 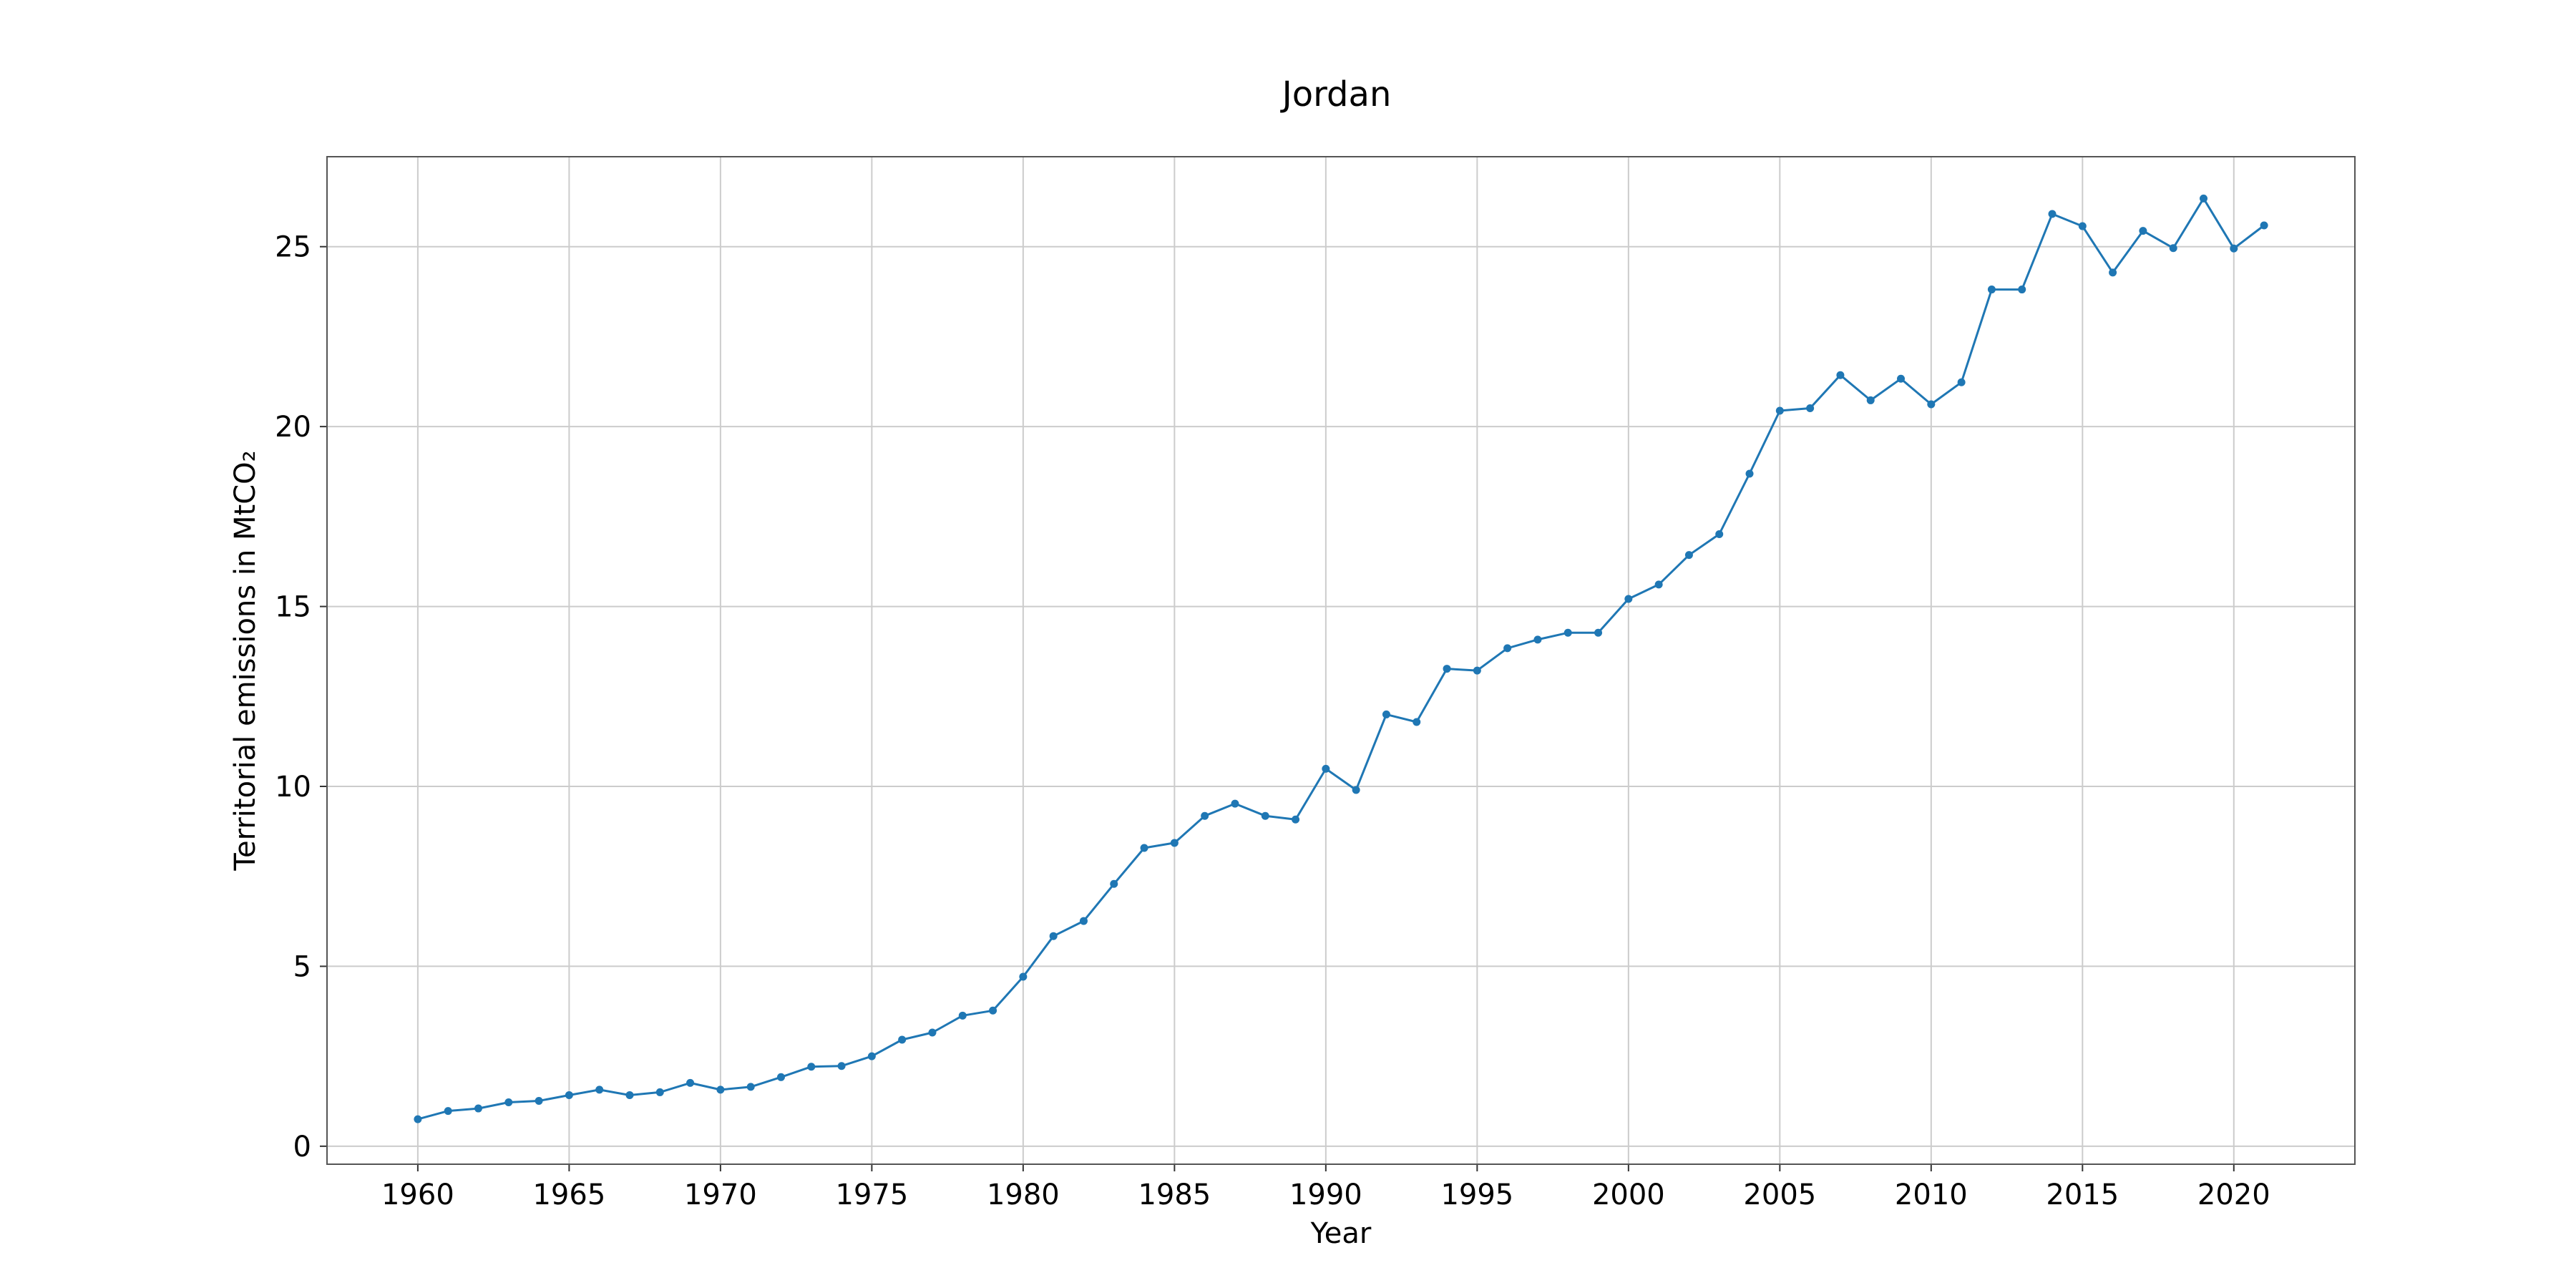 I want to click on x-tick-label: 1995, so click(x=1476, y=1195).